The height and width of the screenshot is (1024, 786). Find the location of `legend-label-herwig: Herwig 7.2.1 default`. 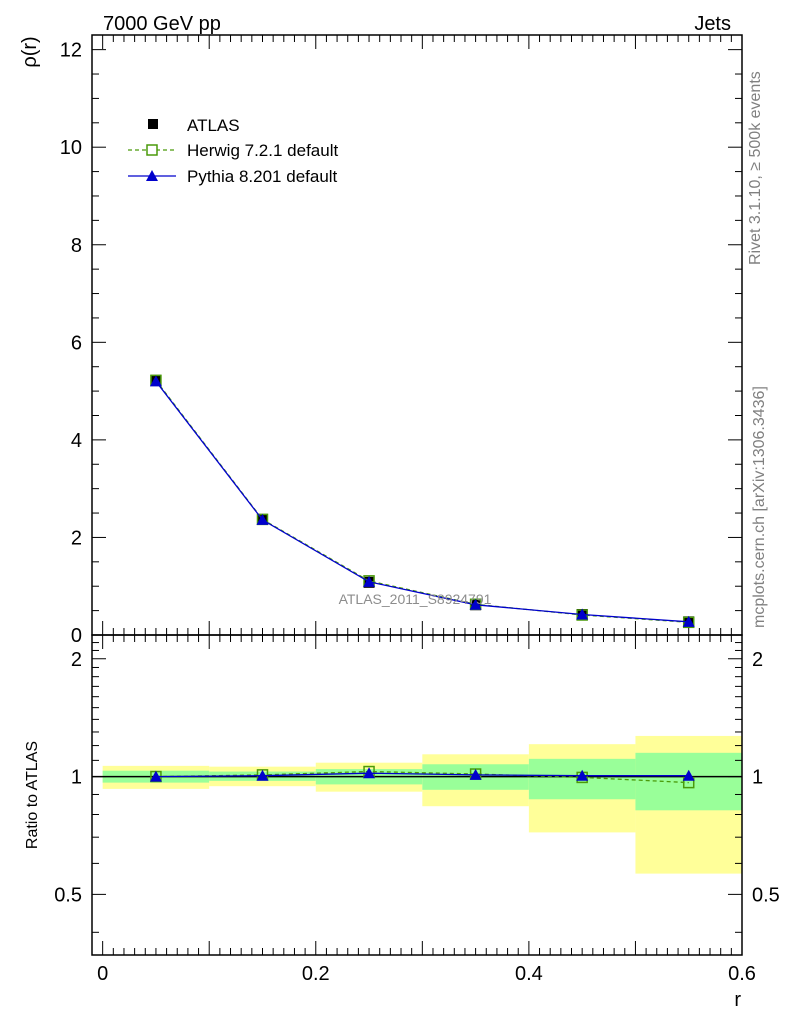

legend-label-herwig: Herwig 7.2.1 default is located at coordinates (262, 150).